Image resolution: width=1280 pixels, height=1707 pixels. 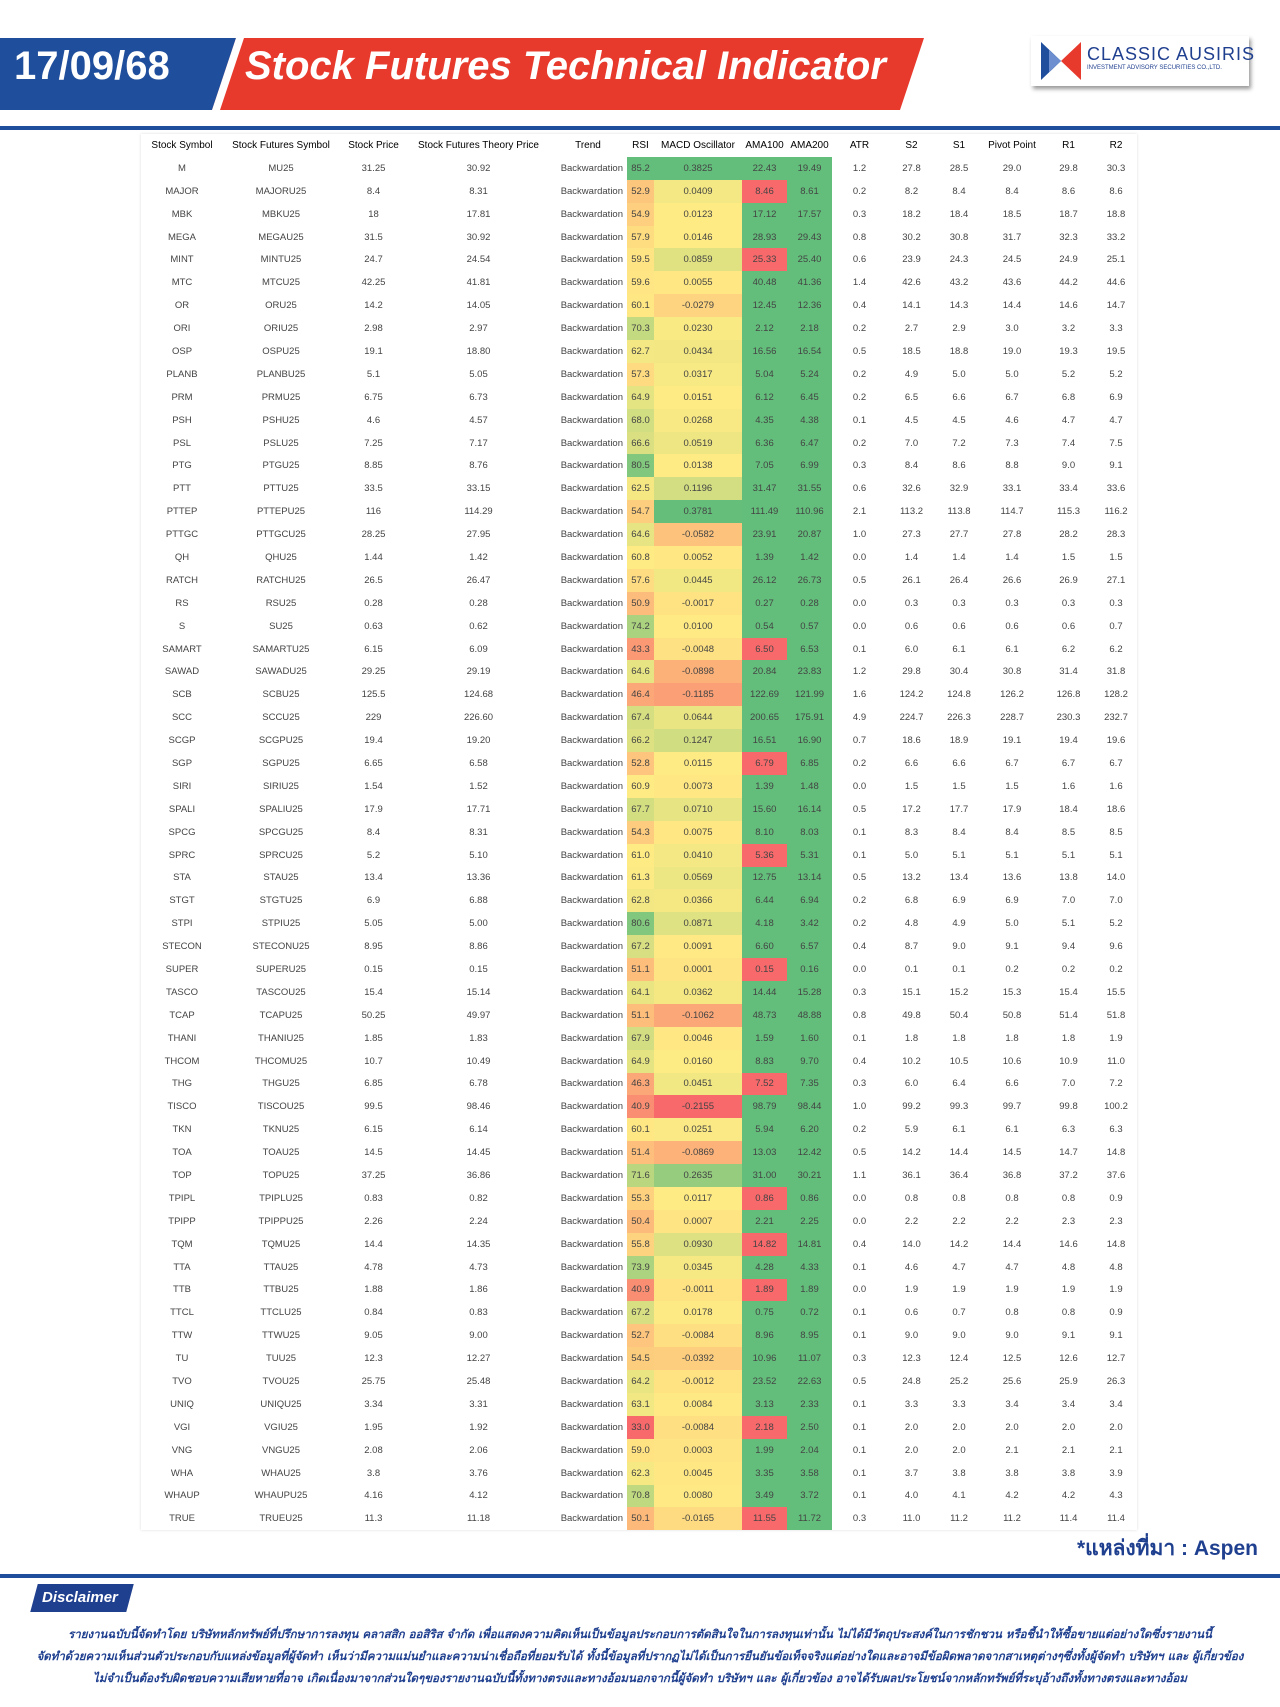 What do you see at coordinates (182, 763) in the screenshot?
I see `cell: SGP` at bounding box center [182, 763].